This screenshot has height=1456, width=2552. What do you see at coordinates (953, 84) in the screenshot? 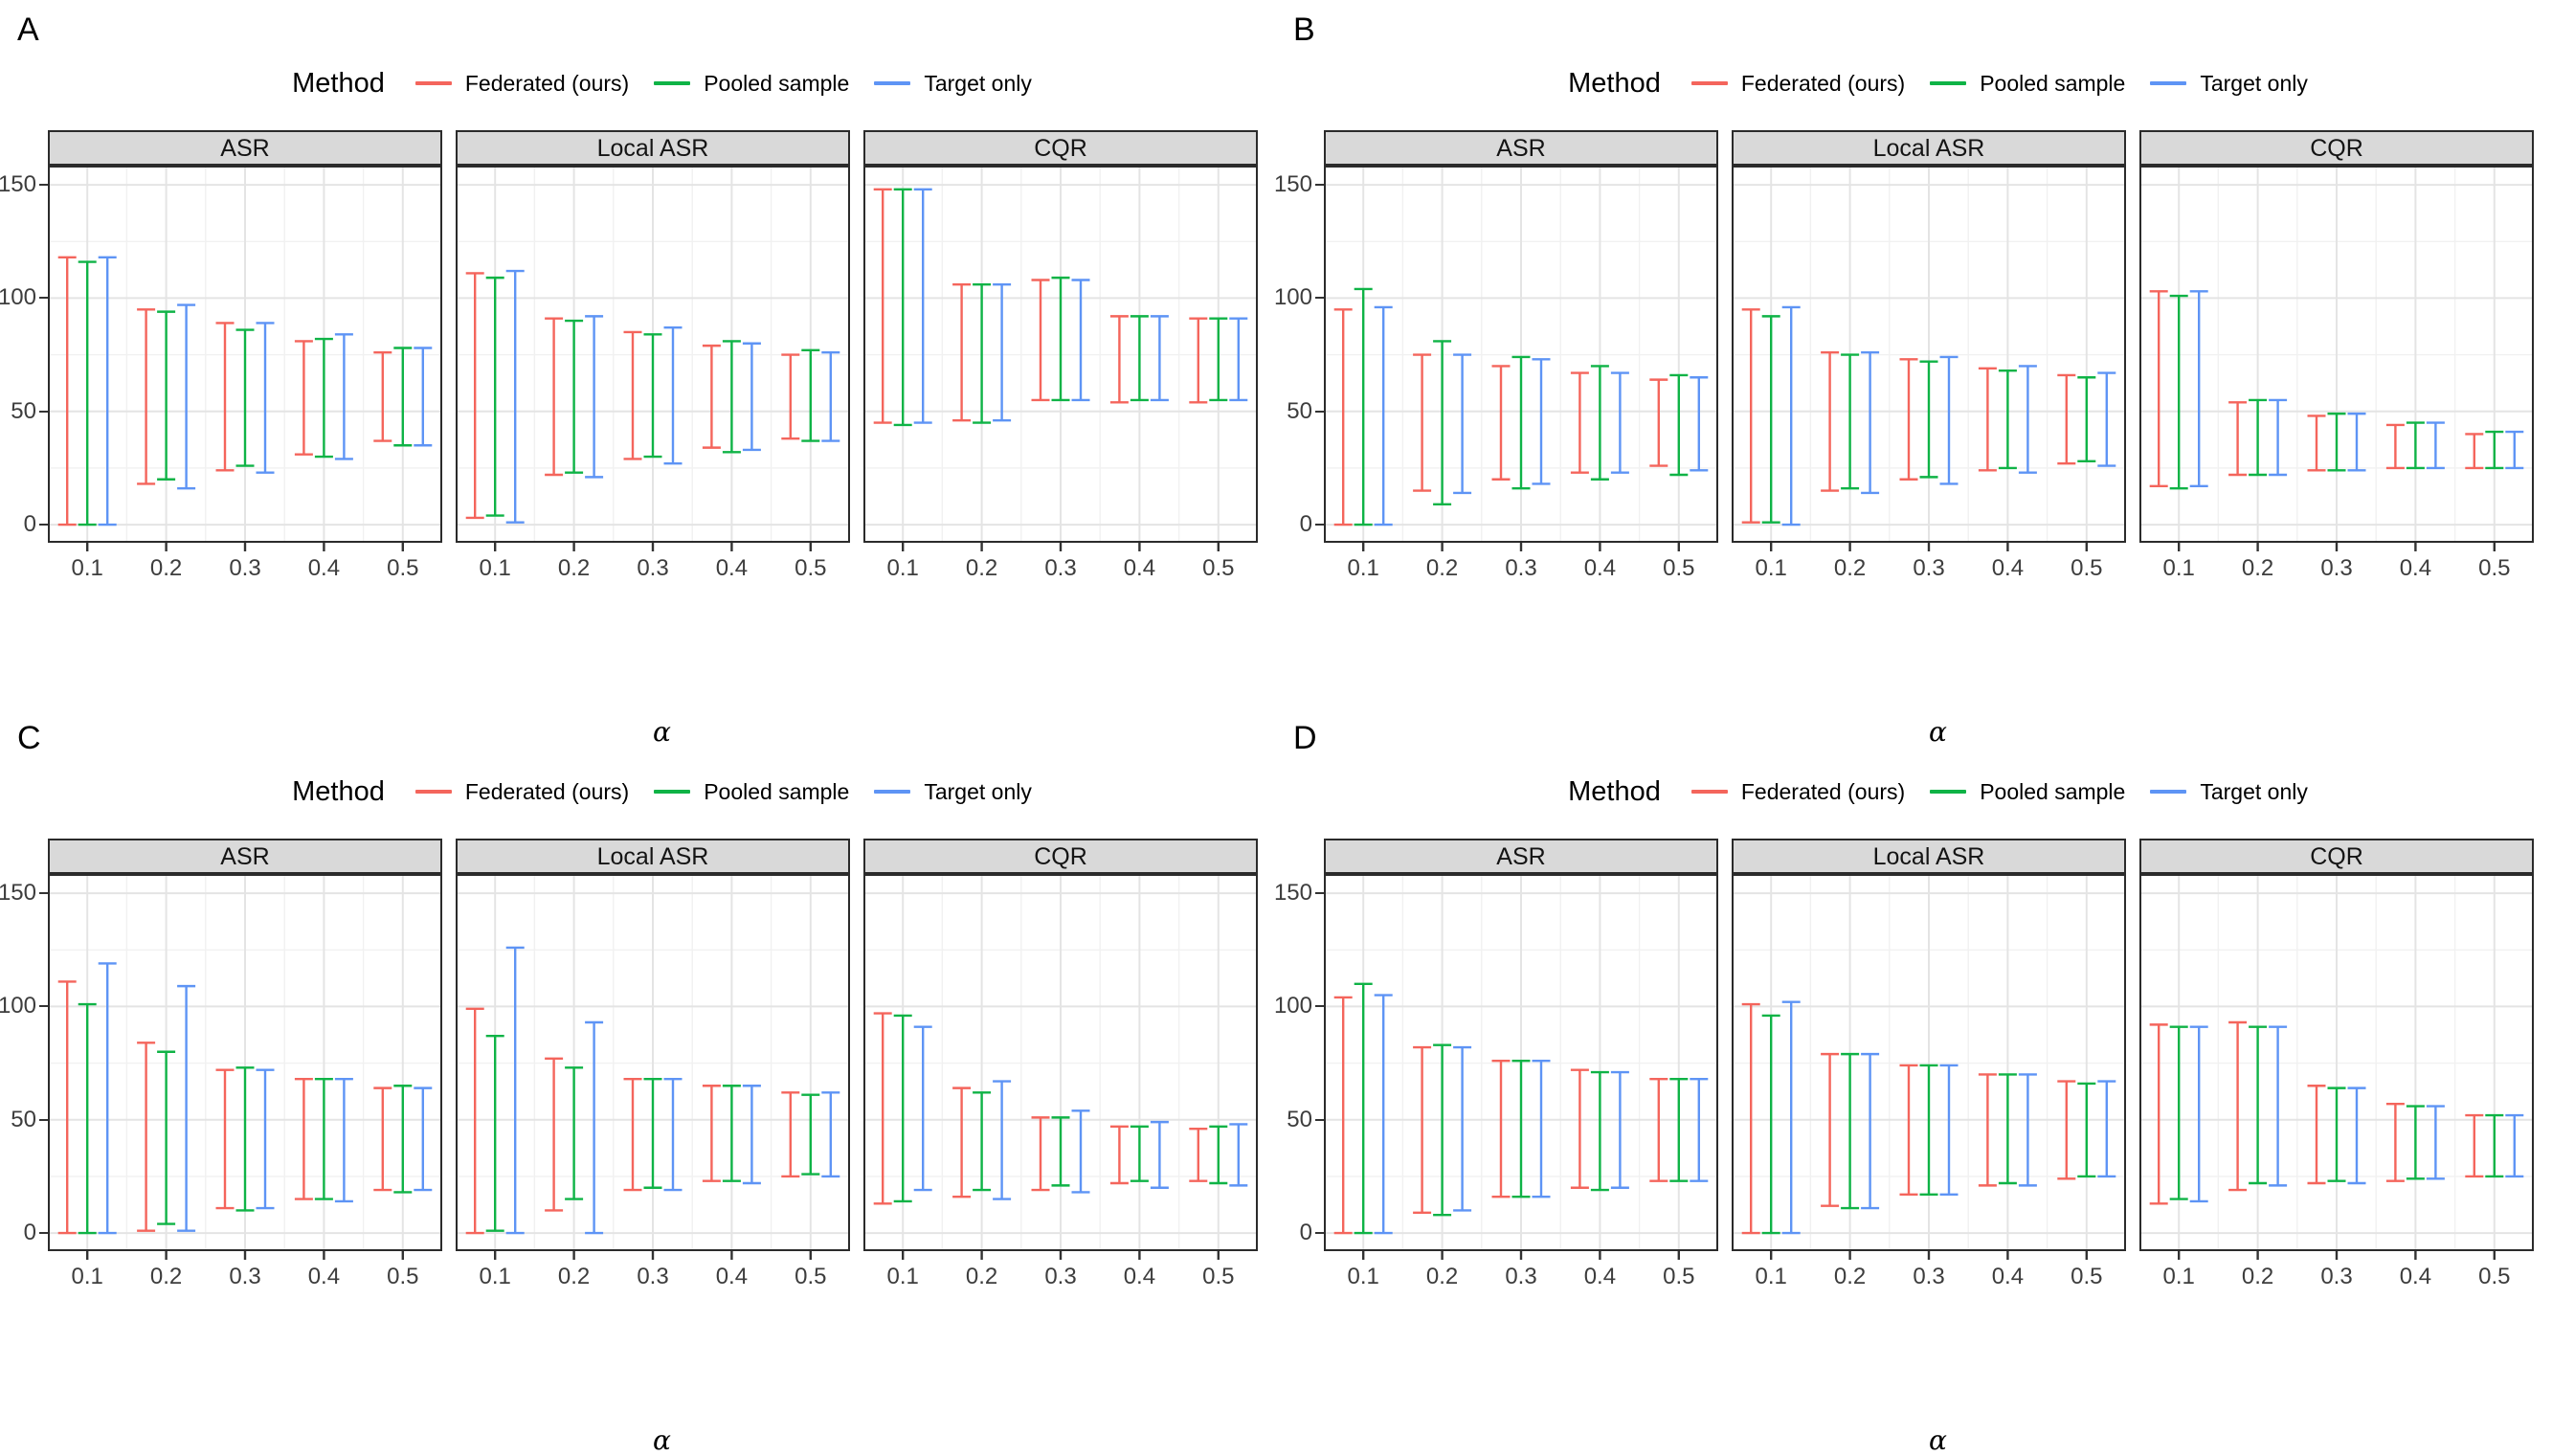
I see `legend-item-target: Target only` at bounding box center [953, 84].